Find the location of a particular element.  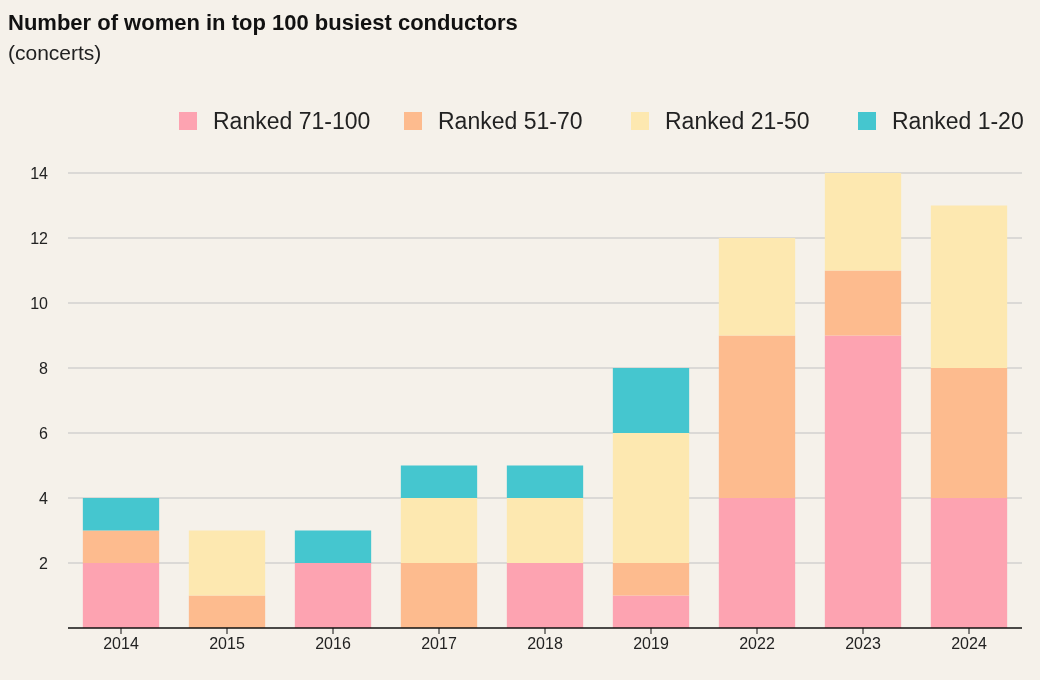

x-tick-label: 2018 is located at coordinates (545, 643).